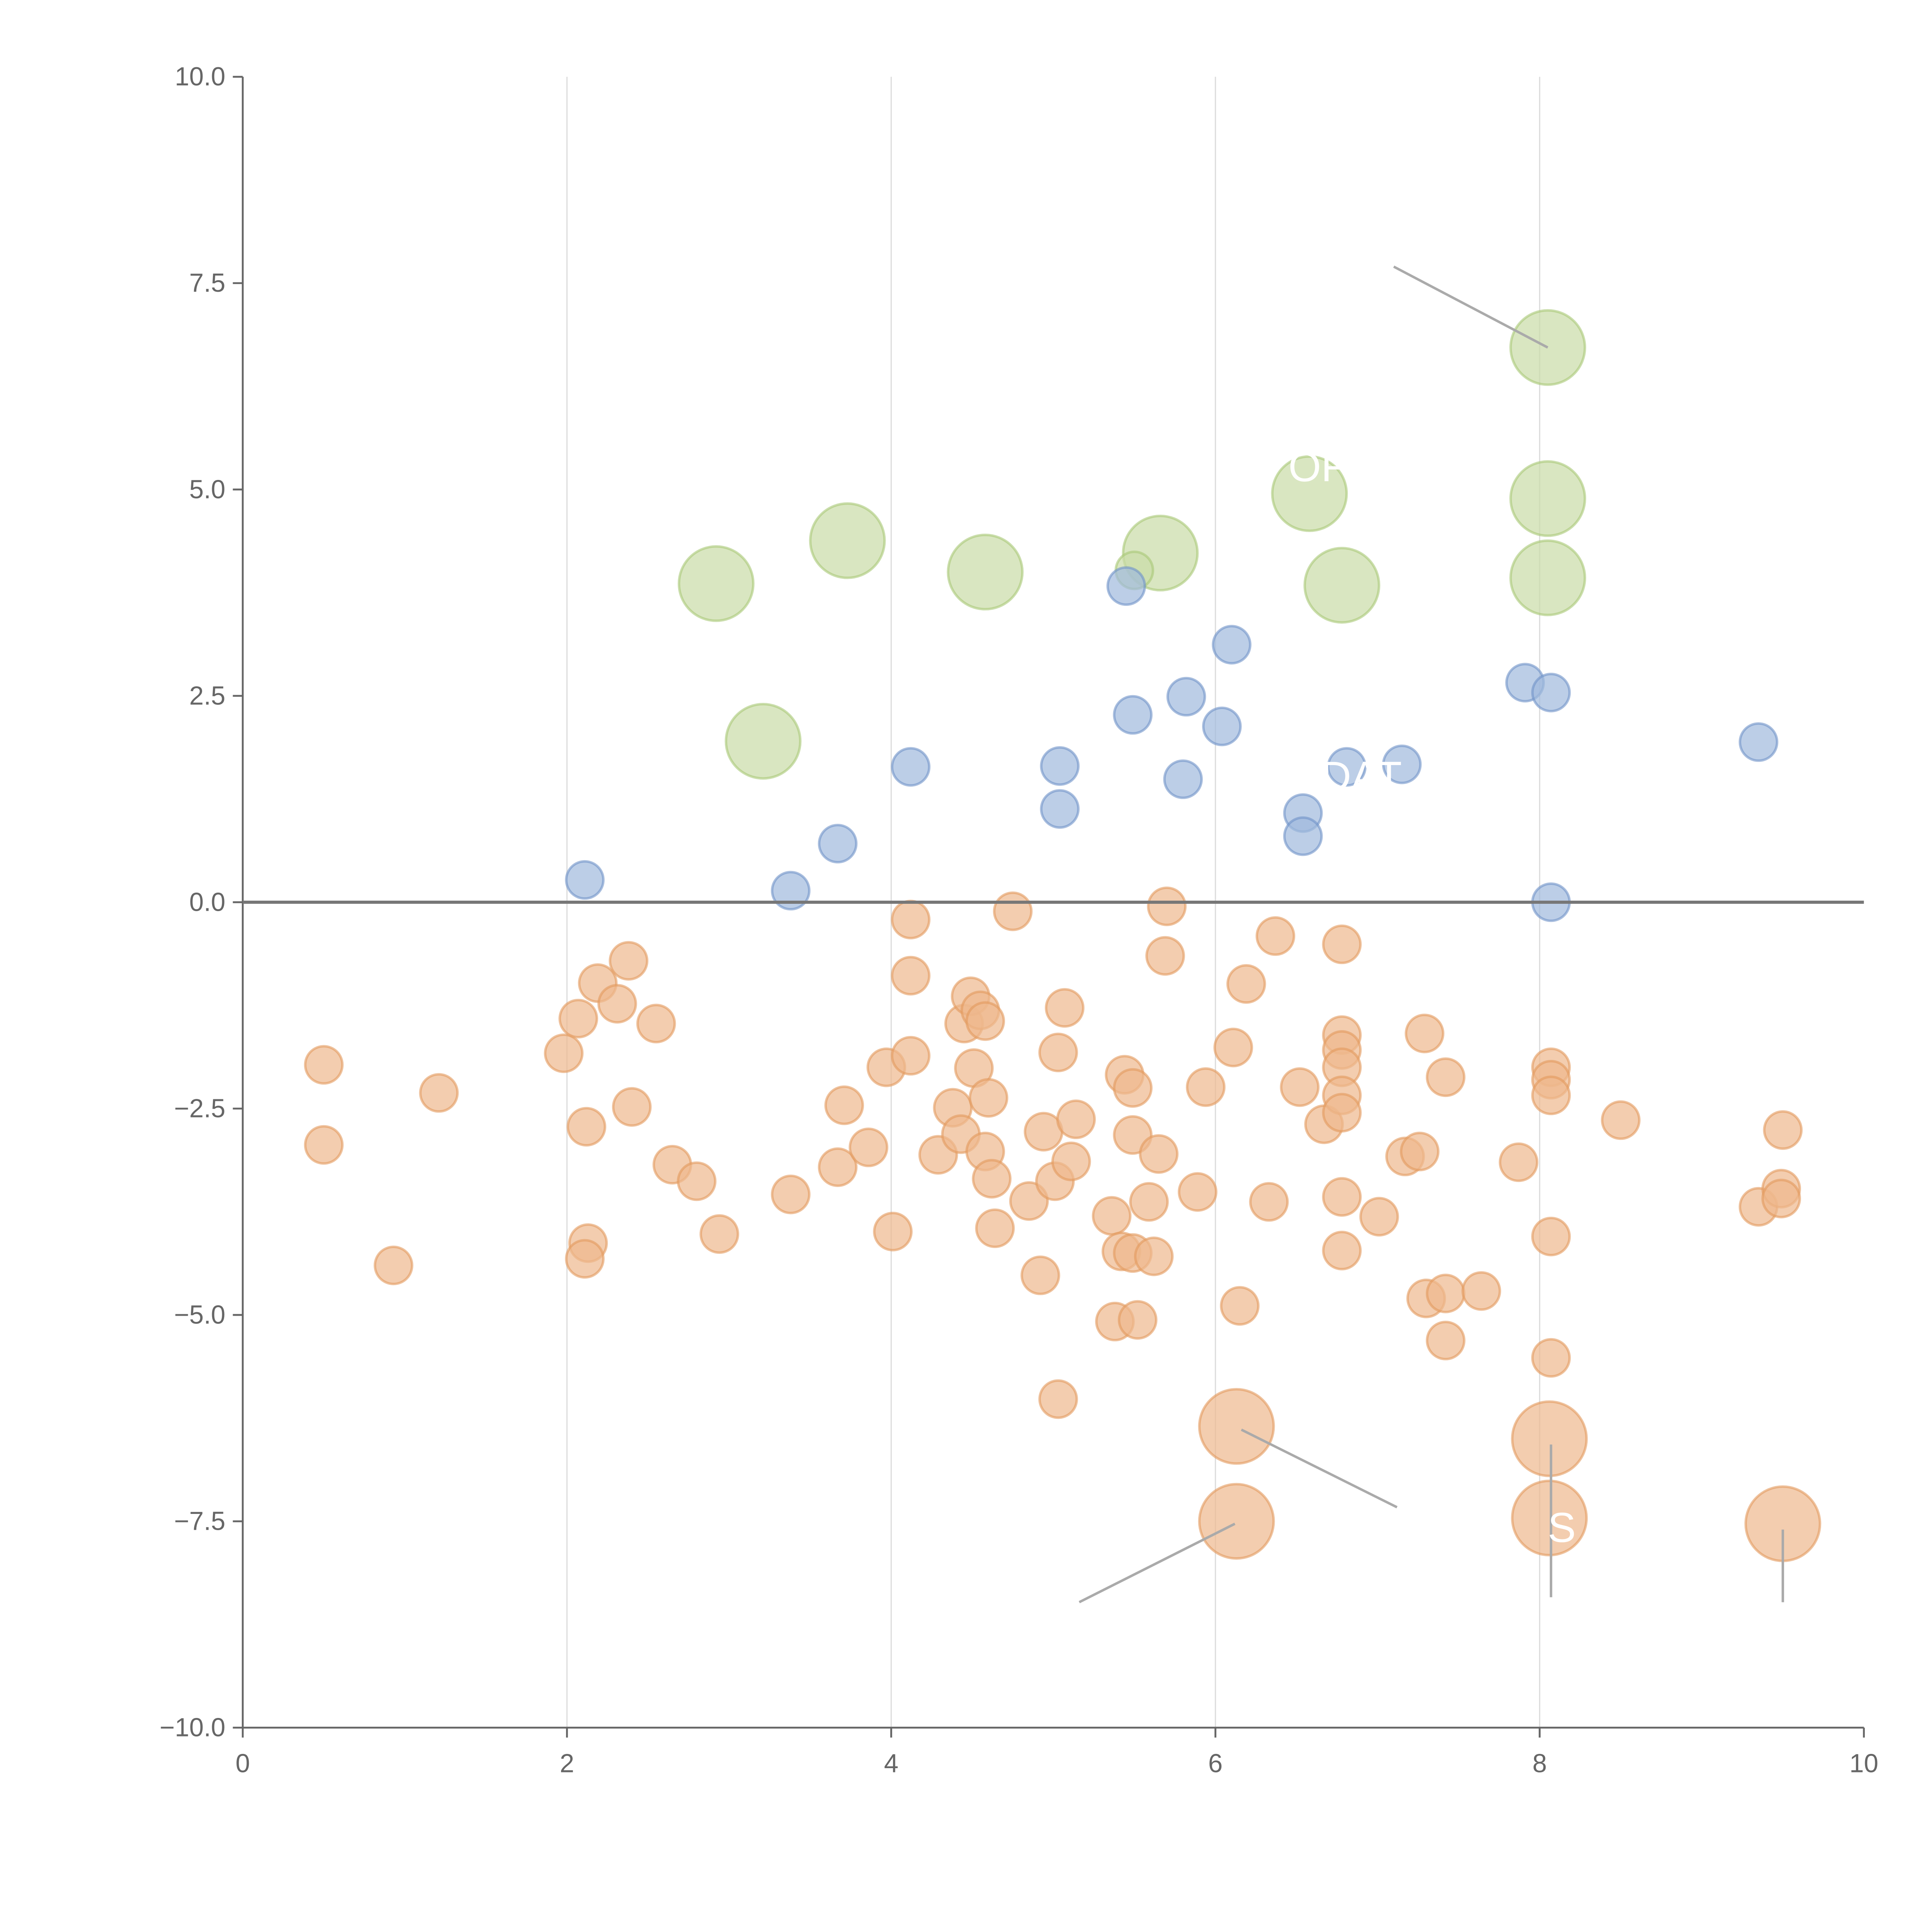  I want to click on y-tick-label: 5.0, so click(207, 489).